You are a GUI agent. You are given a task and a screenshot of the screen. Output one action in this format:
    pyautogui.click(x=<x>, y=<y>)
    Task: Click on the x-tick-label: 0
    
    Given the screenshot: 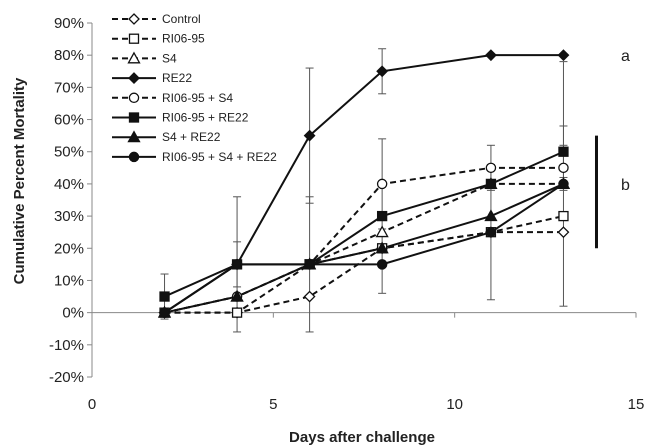 What is the action you would take?
    pyautogui.click(x=92, y=404)
    